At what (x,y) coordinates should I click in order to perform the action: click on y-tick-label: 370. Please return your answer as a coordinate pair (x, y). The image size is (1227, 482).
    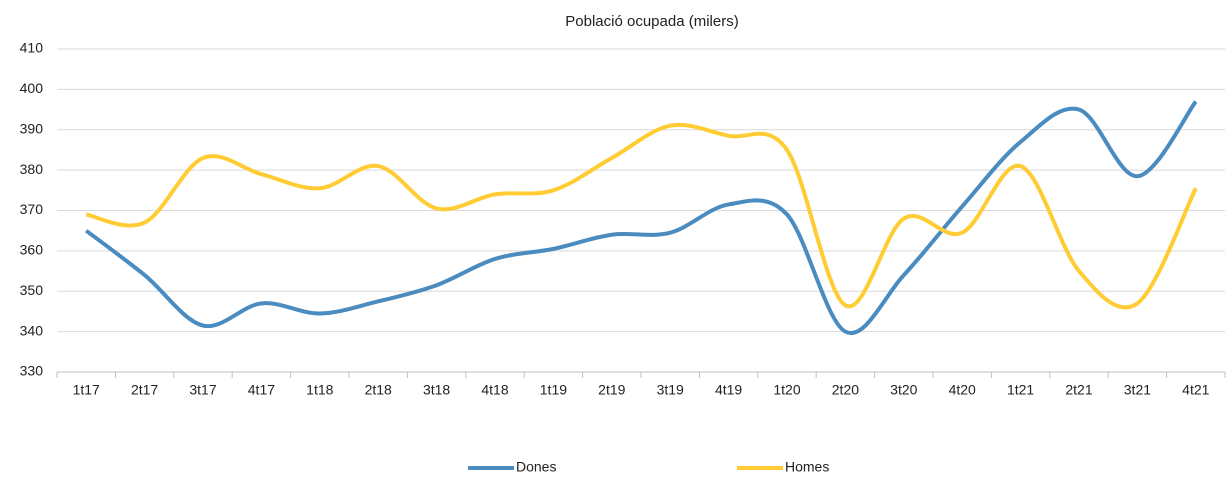
    Looking at the image, I should click on (32, 209).